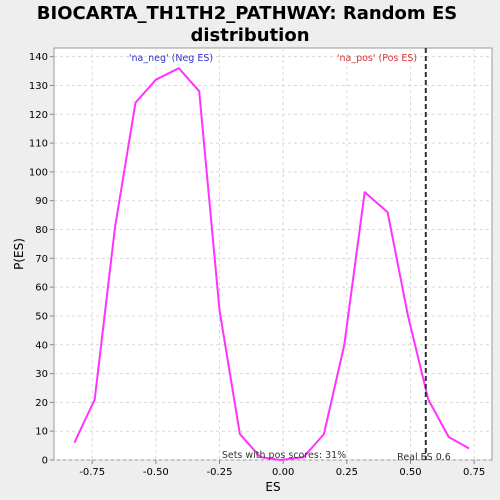 Image resolution: width=500 pixels, height=500 pixels. I want to click on x-tick-label: -0.75, so click(92, 472).